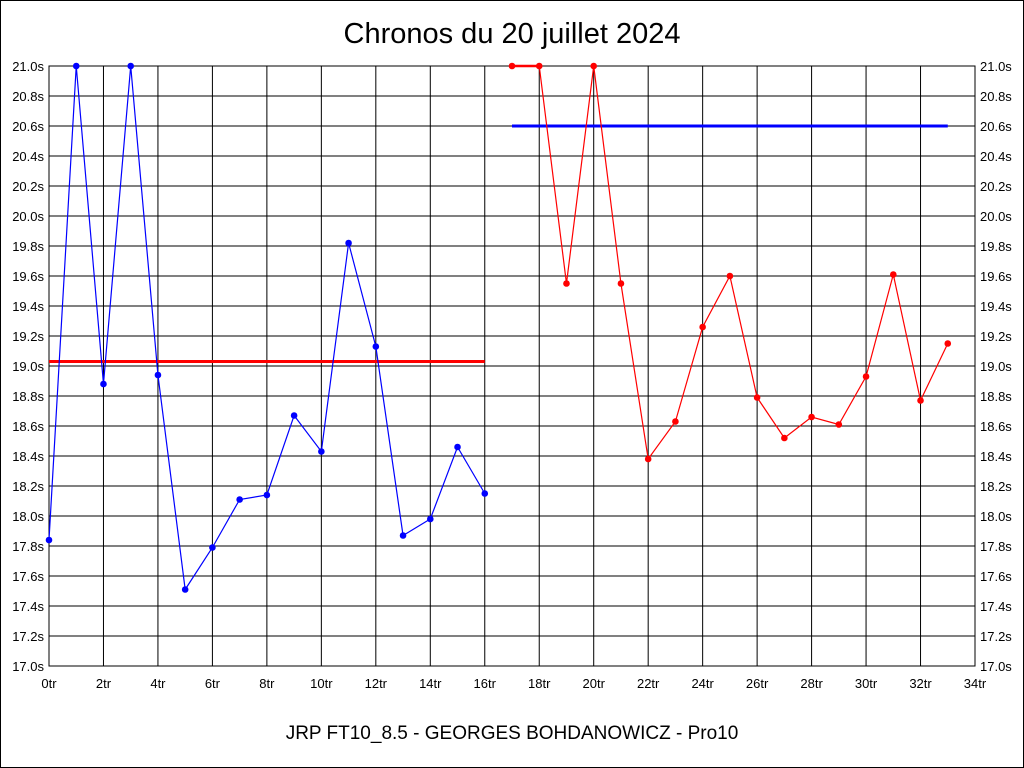 This screenshot has height=768, width=1024. What do you see at coordinates (996, 156) in the screenshot?
I see `y-tick-label-right: 20.4s` at bounding box center [996, 156].